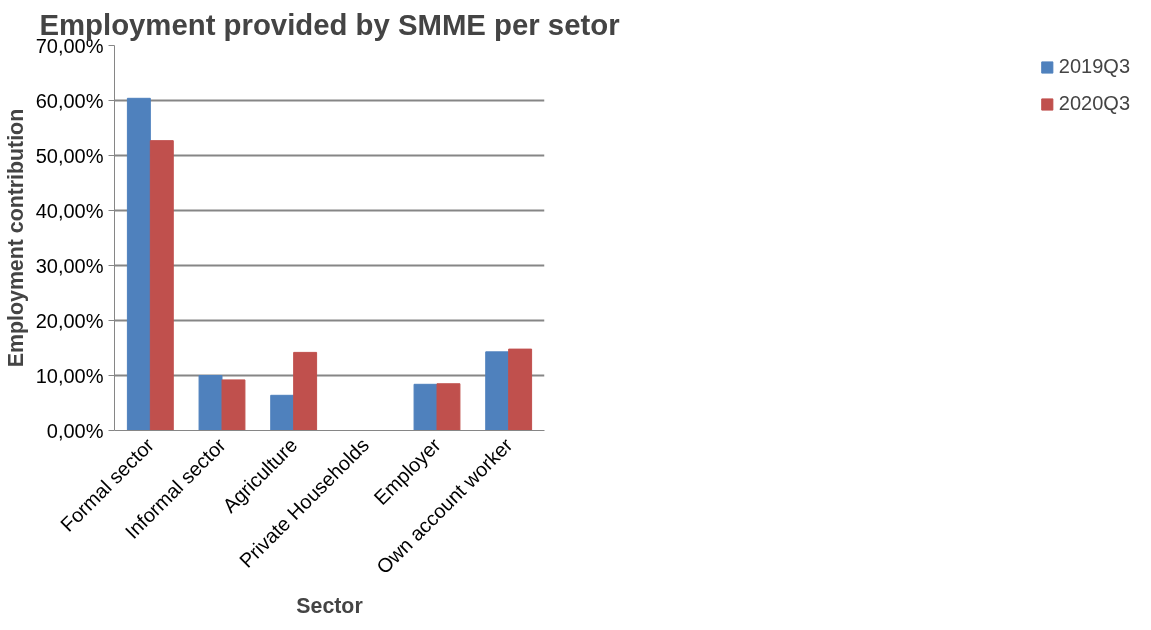 The width and height of the screenshot is (1151, 630). What do you see at coordinates (69, 100) in the screenshot?
I see `y-tick-label: 60,00%` at bounding box center [69, 100].